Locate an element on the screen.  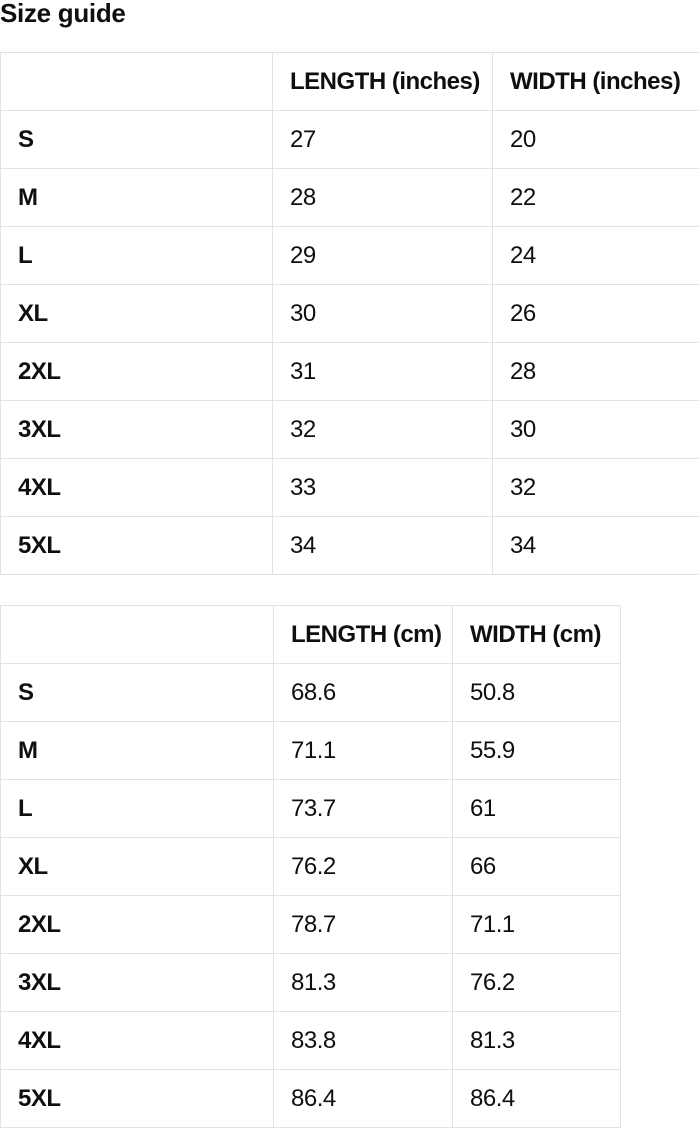
table-row: M 71.1 55.9 is located at coordinates (310, 750).